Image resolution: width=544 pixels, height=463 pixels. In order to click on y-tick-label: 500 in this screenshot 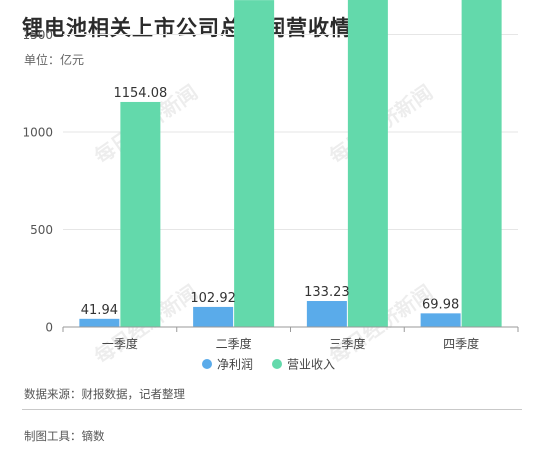, I will do `click(41, 230)`.